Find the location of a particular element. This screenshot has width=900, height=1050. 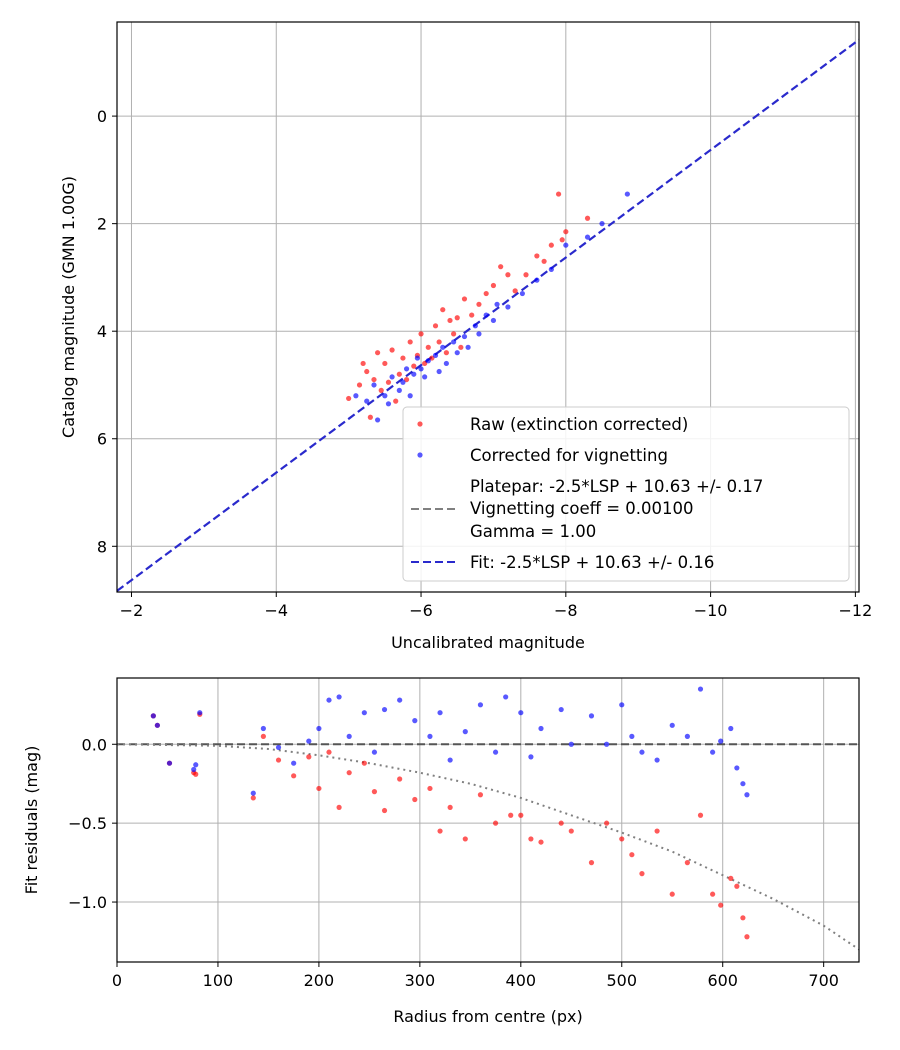

x-tick-label: −4 is located at coordinates (276, 610).